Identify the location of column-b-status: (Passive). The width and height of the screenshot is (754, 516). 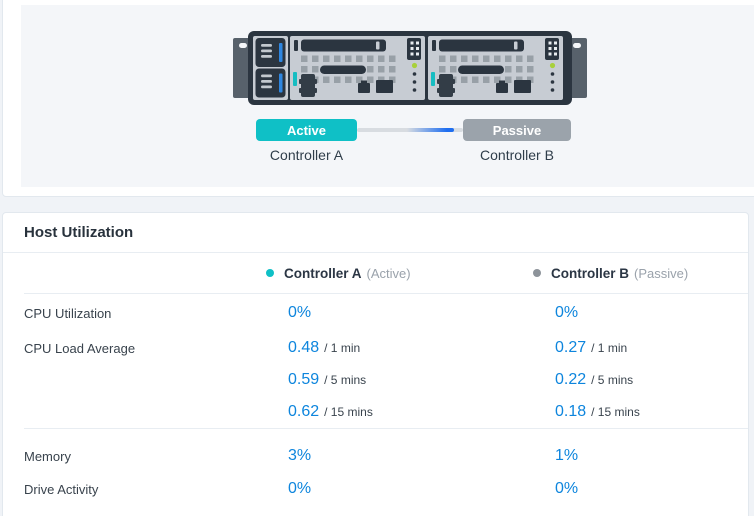
(661, 273).